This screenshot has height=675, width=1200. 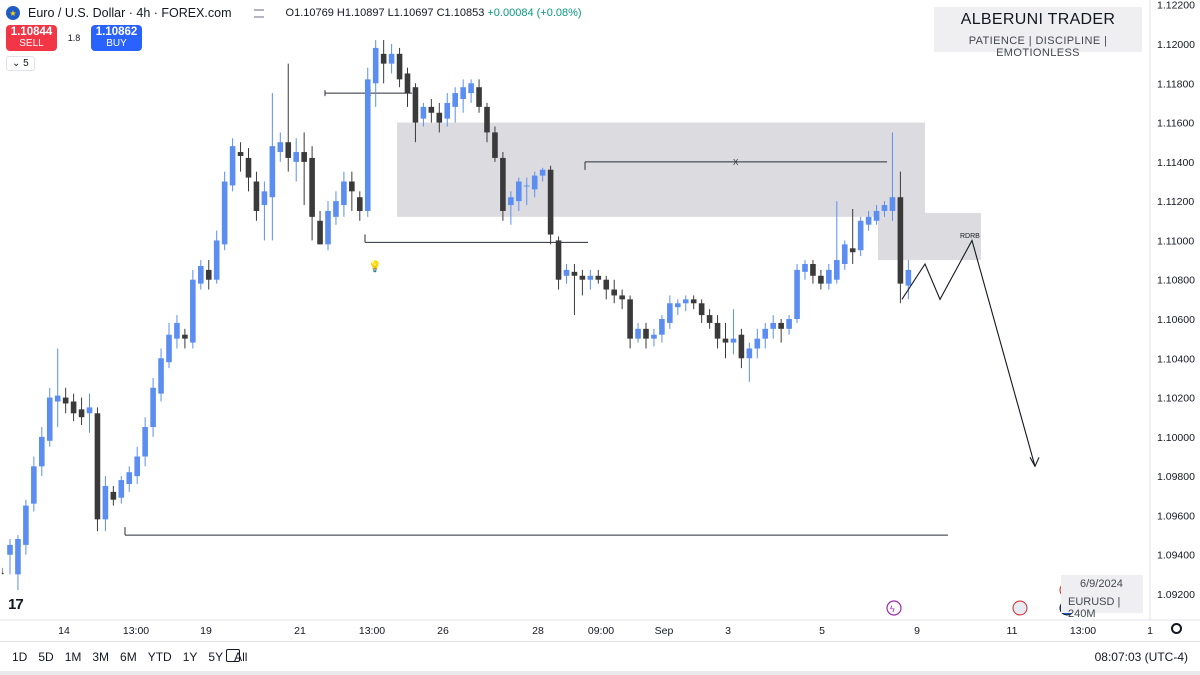 I want to click on y-tick-label: 1.11200, so click(x=1175, y=202).